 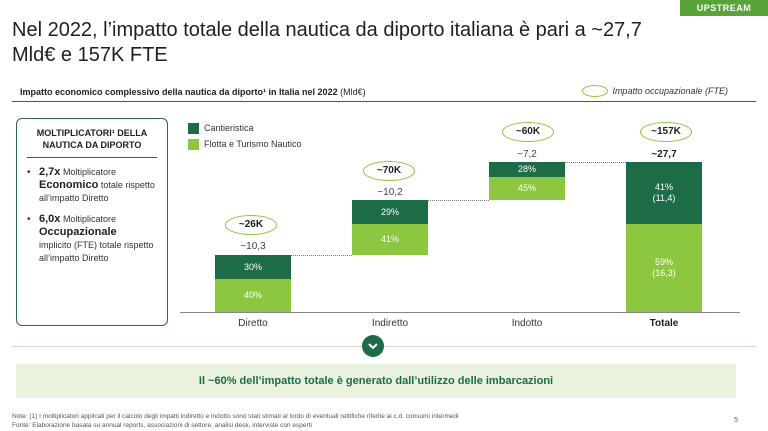 I want to click on fte-badge: ~26K, so click(x=251, y=225).